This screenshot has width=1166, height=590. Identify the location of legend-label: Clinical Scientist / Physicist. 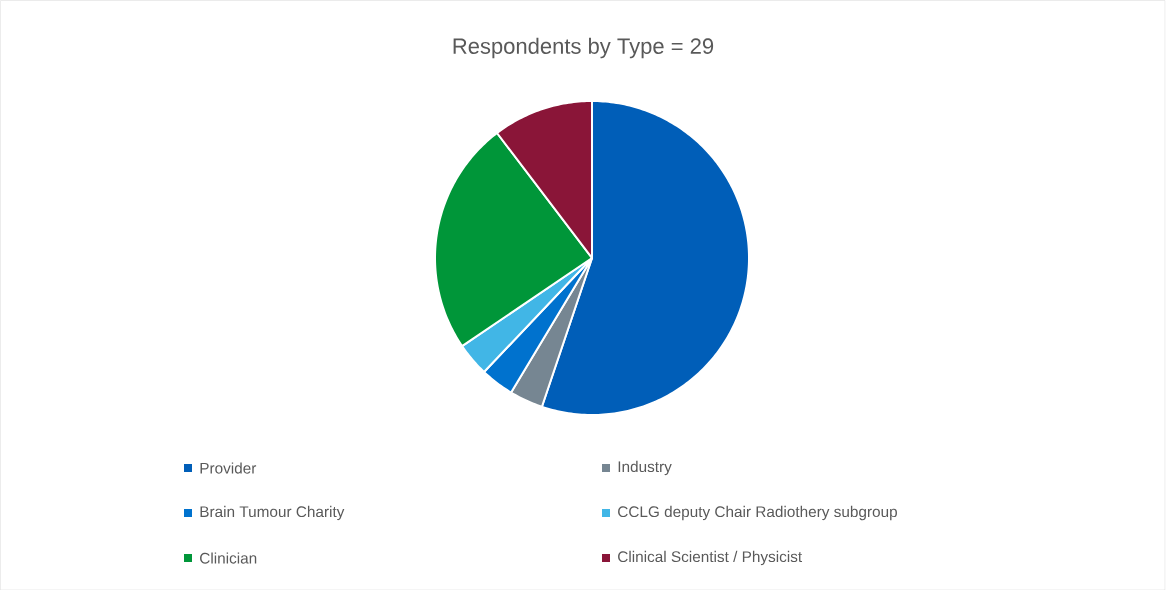
(710, 558).